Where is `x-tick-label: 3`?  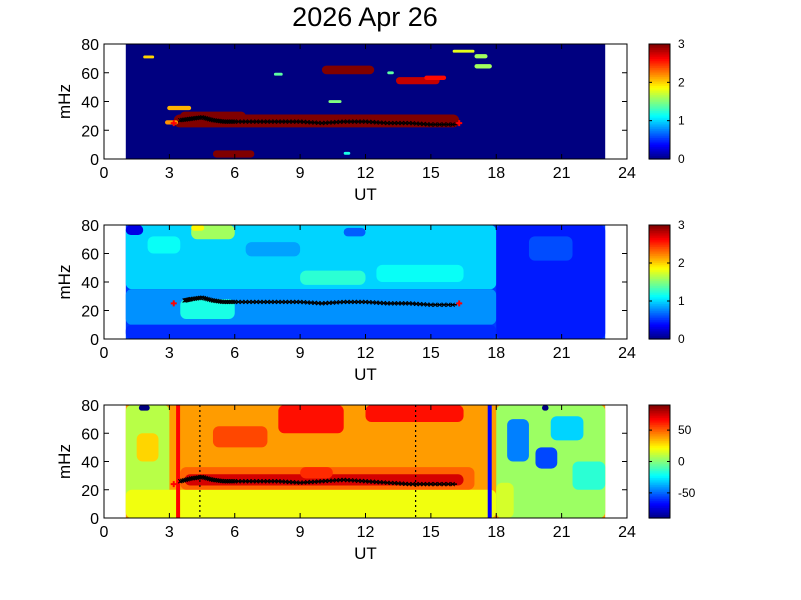
x-tick-label: 3 is located at coordinates (169, 353).